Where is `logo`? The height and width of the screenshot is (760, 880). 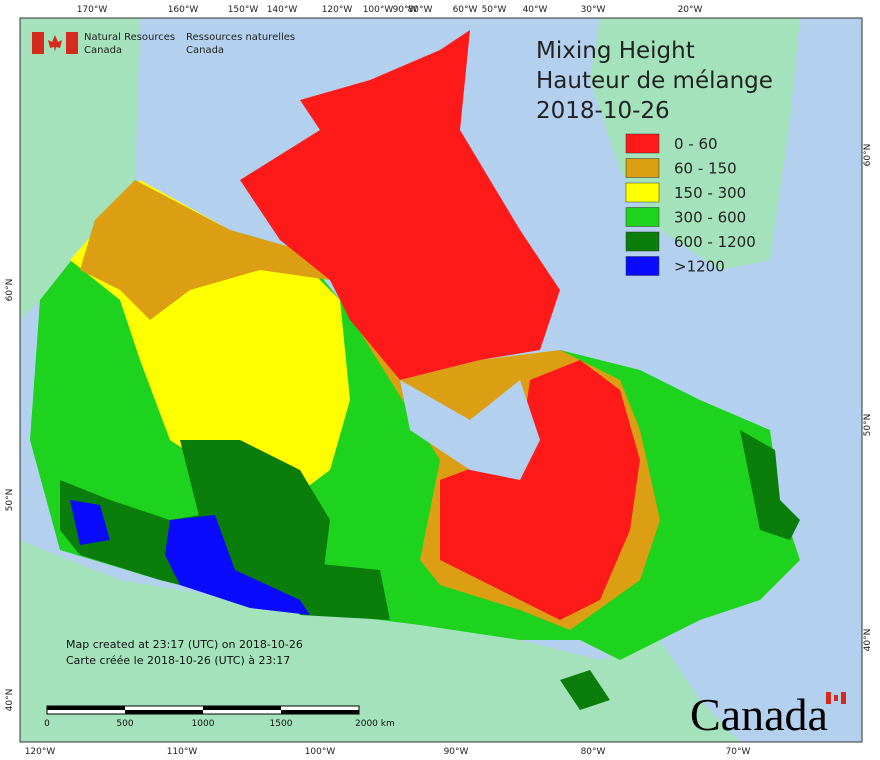
logo is located at coordinates (55, 43).